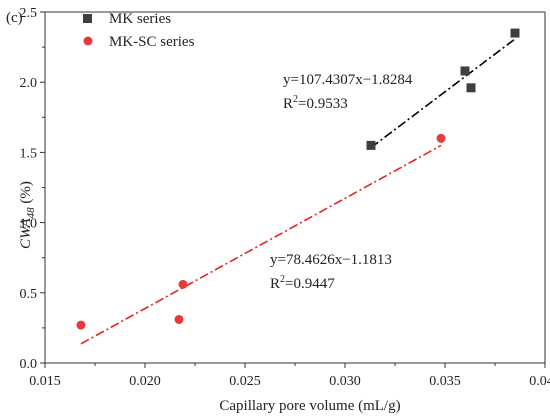  What do you see at coordinates (288, 104) in the screenshot?
I see `r2-mk-prefix: R` at bounding box center [288, 104].